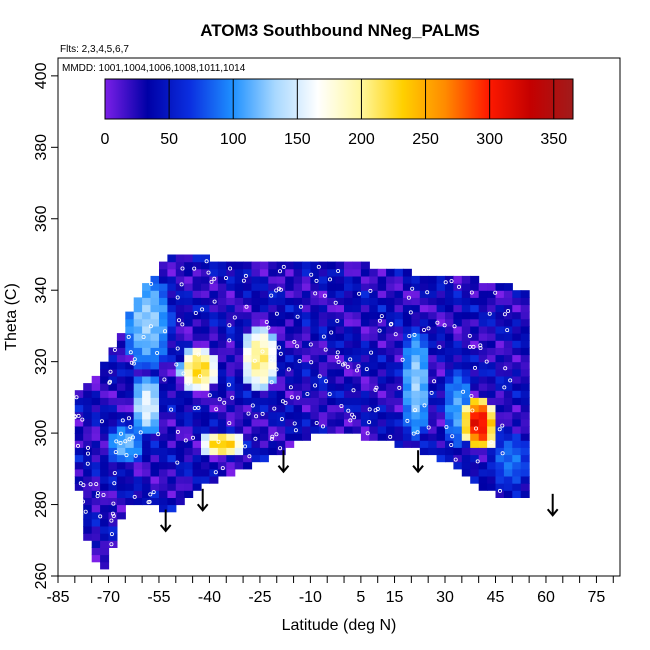 The width and height of the screenshot is (650, 650). I want to click on y-tick-label: 260, so click(41, 576).